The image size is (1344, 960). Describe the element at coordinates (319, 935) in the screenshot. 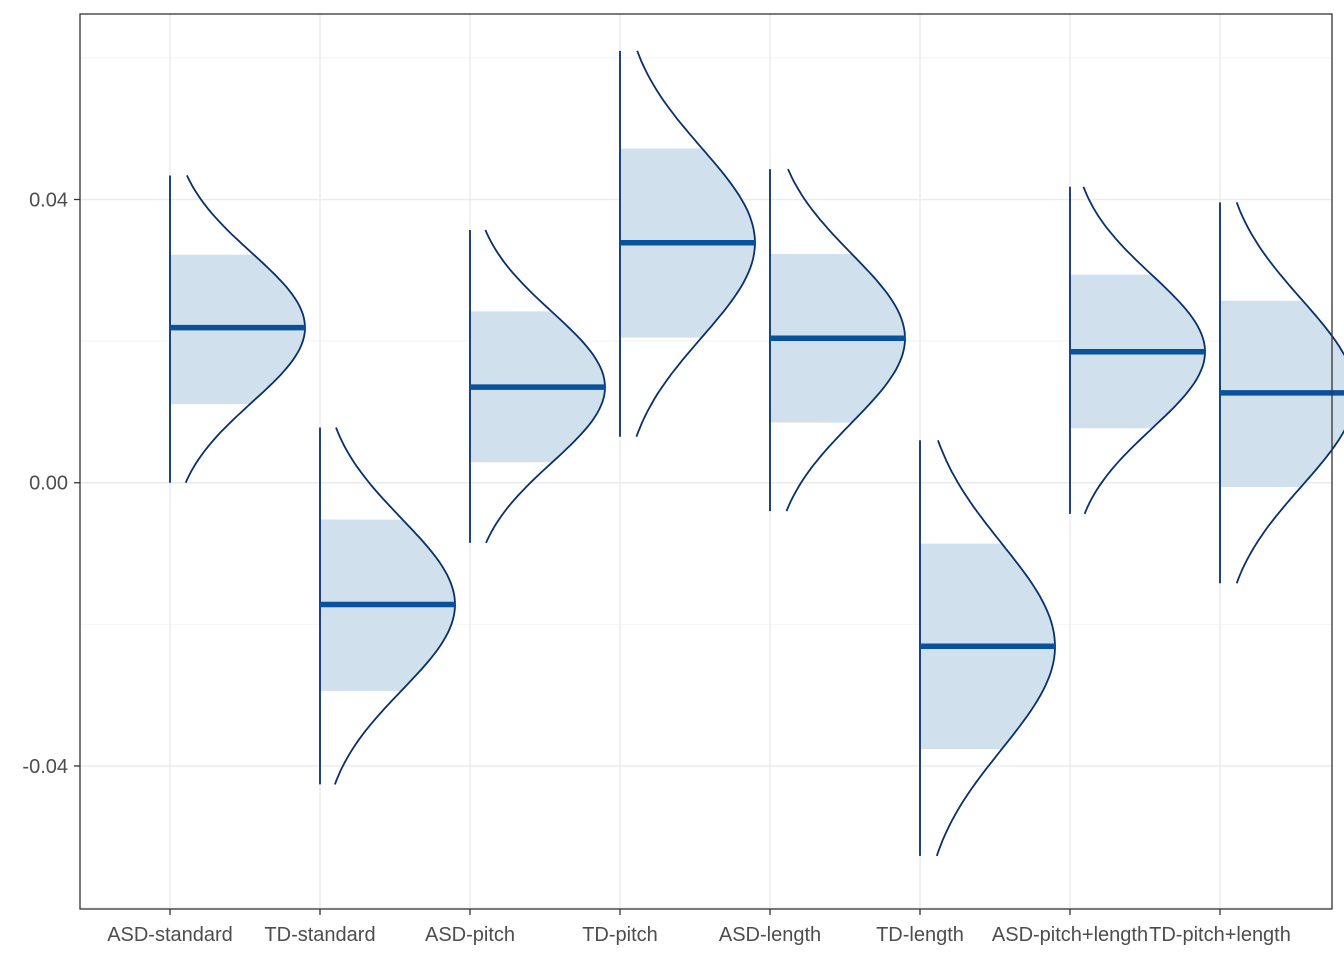

I see `x-tick-label: TD-standard` at that location.